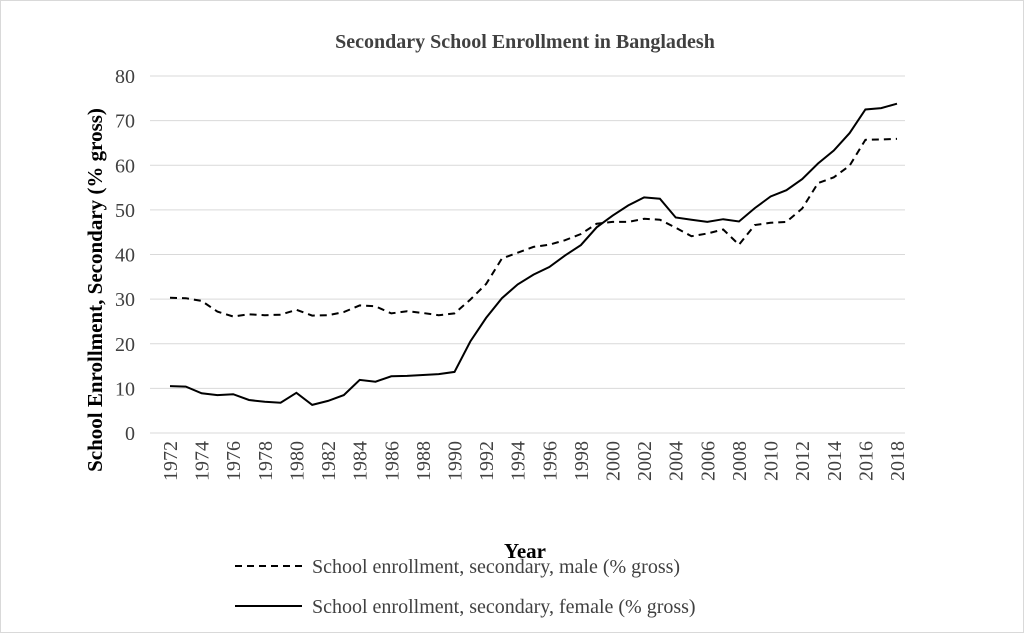 Image resolution: width=1024 pixels, height=638 pixels. I want to click on y-tick-label: 0, so click(130, 434).